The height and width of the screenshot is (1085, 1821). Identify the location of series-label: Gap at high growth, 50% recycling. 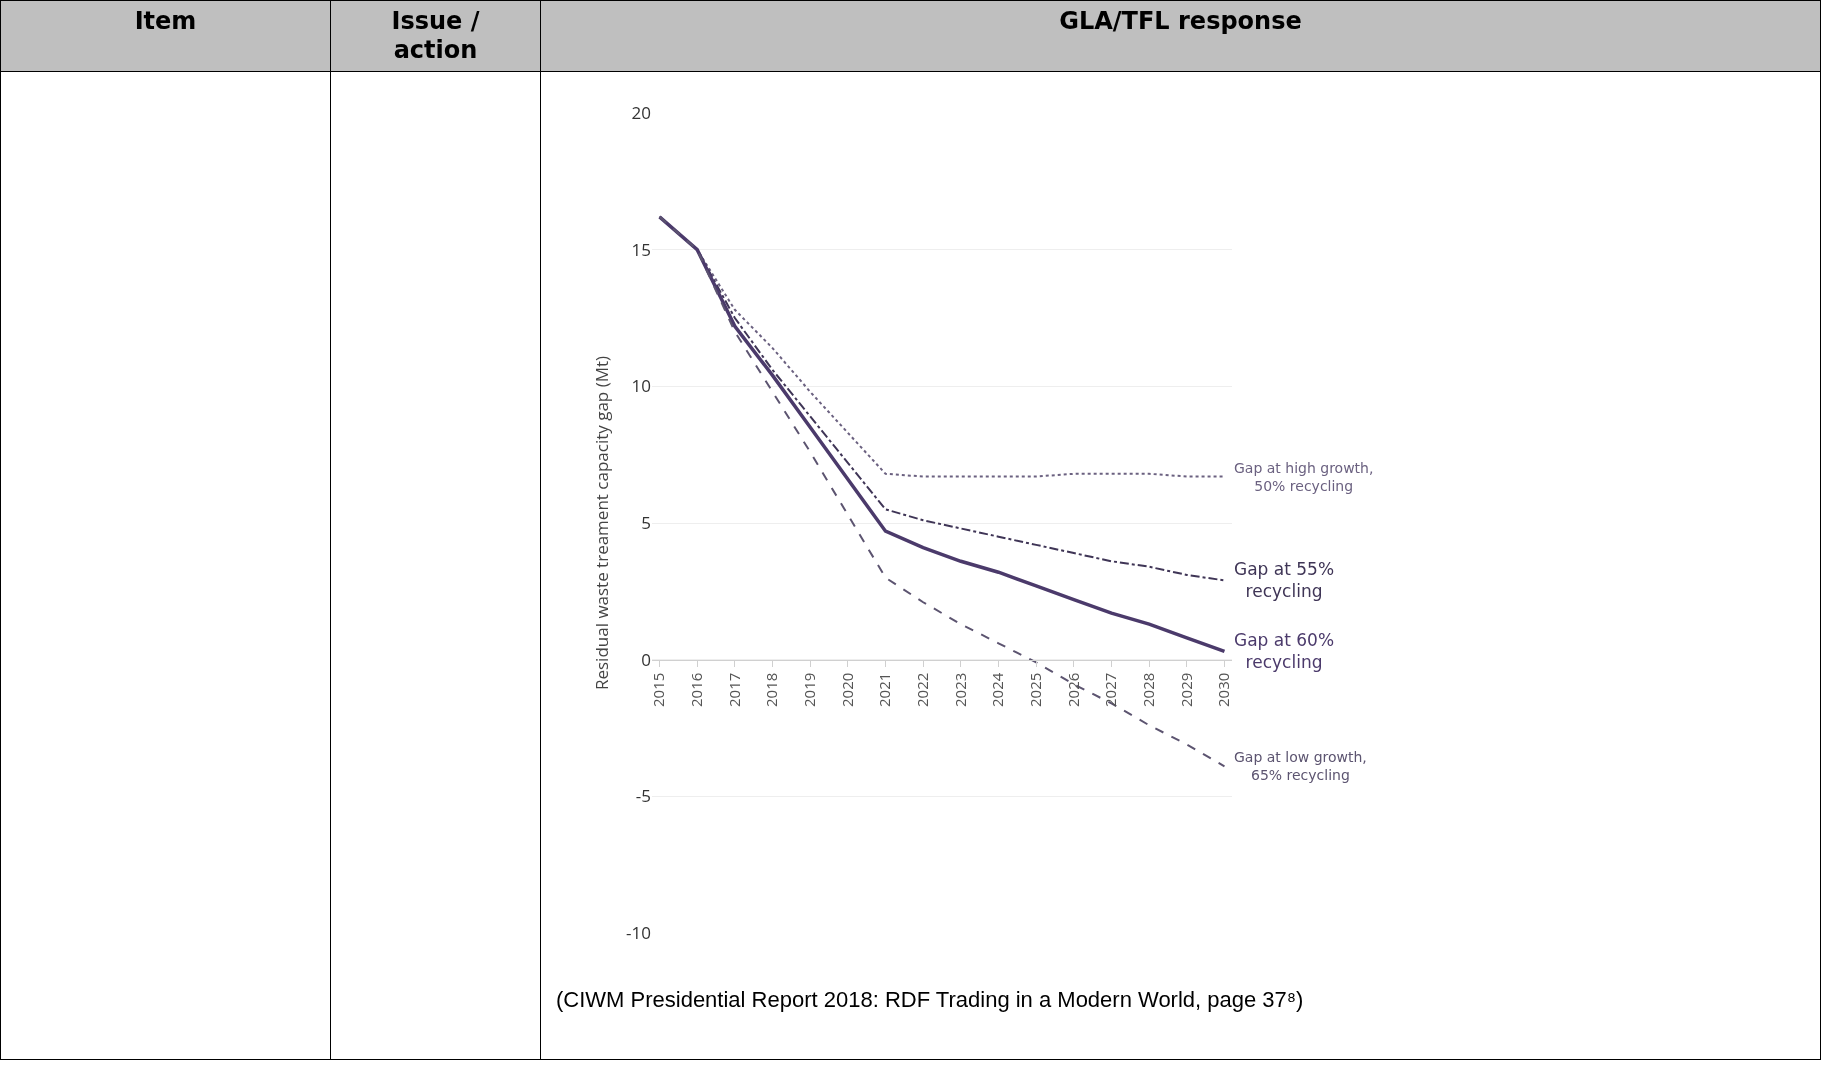
(1304, 476).